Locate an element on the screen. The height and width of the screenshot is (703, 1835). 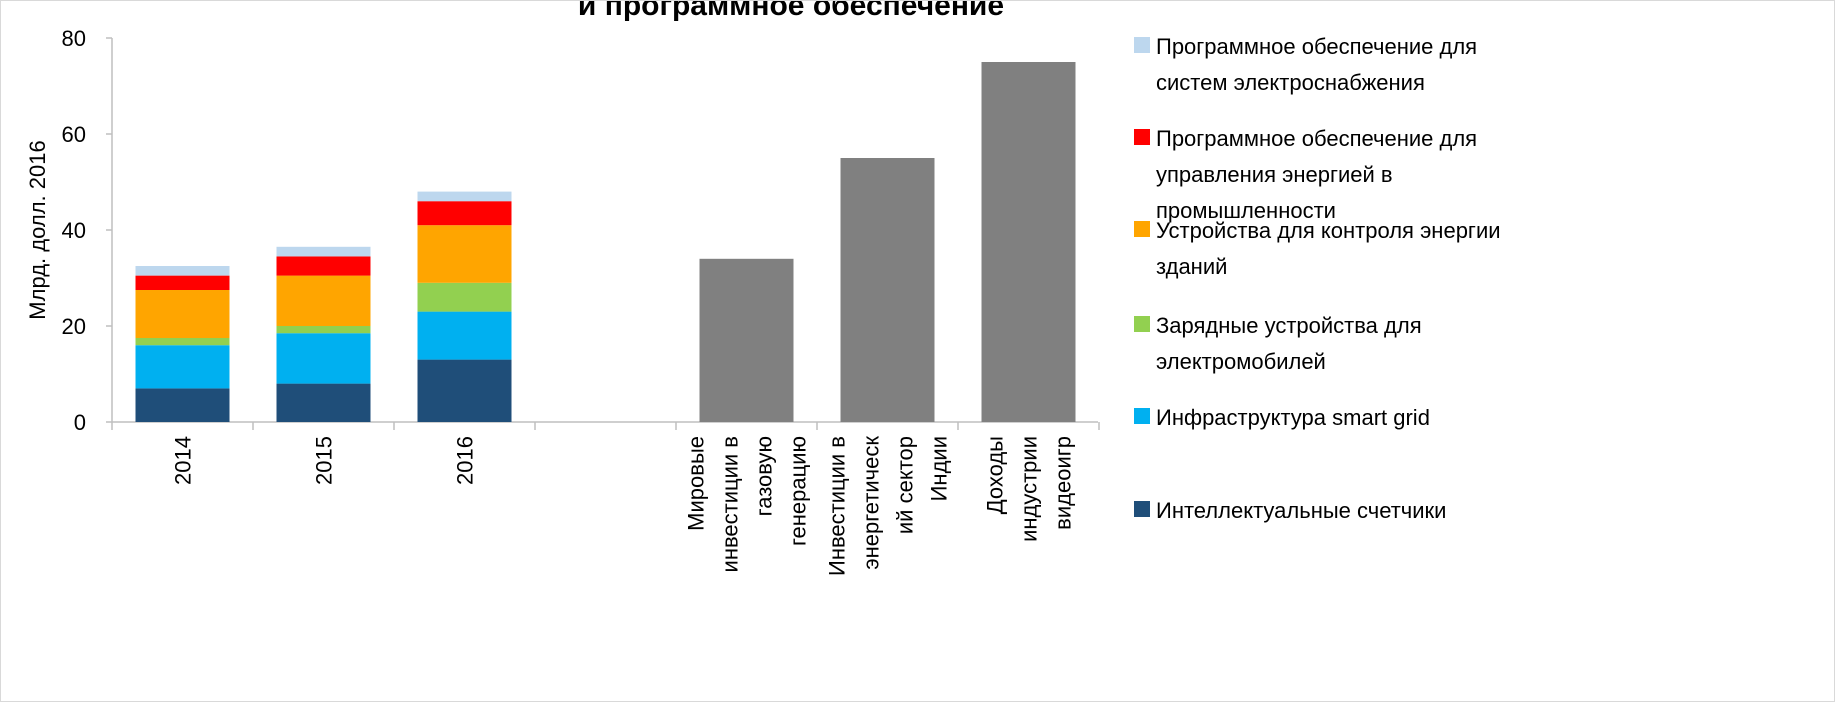
legend-label: промышленности is located at coordinates (1246, 210).